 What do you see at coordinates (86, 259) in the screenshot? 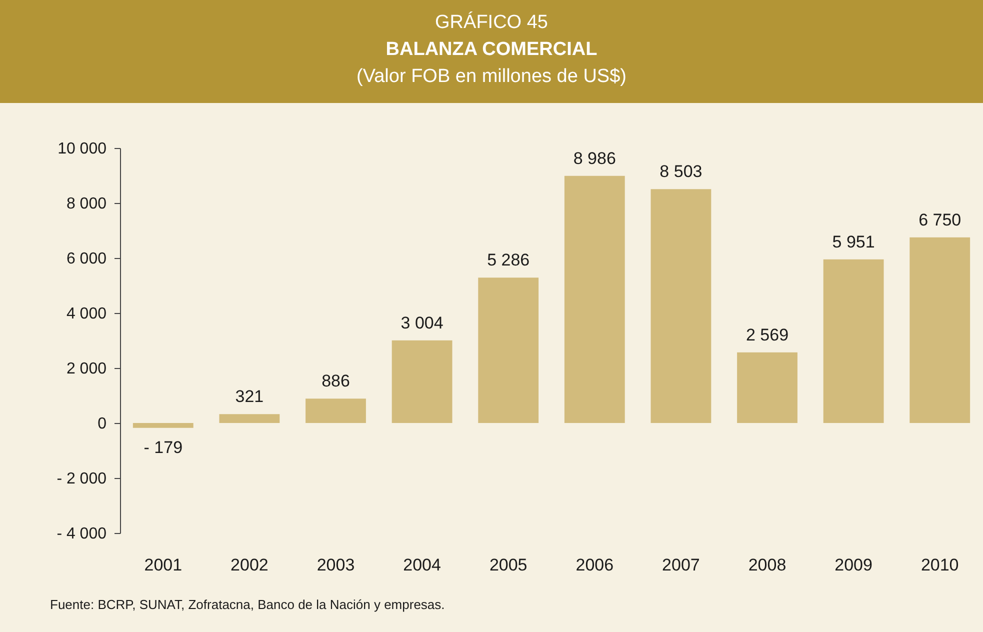
I see `y-tick-label: 6 000` at bounding box center [86, 259].